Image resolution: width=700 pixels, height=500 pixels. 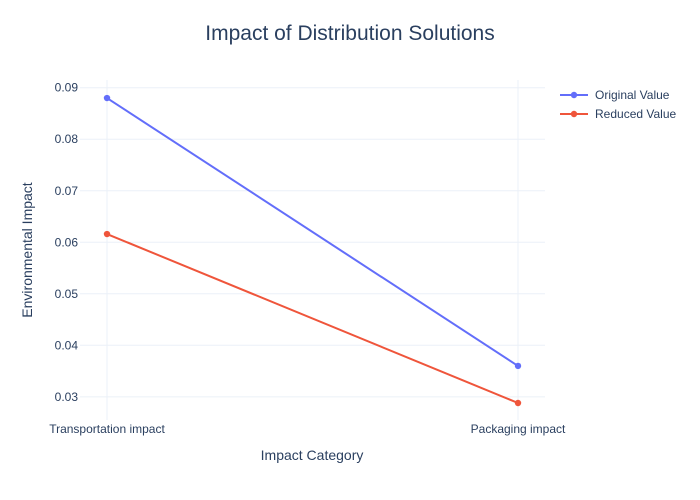 I want to click on legend-label: Original Value, so click(x=632, y=95).